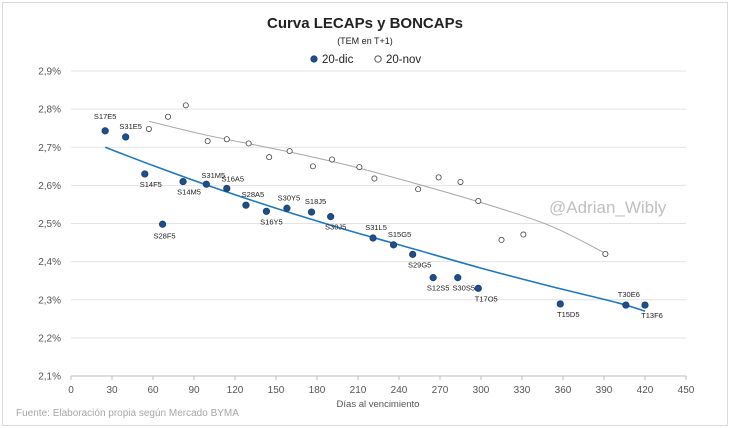 Image resolution: width=730 pixels, height=428 pixels. I want to click on x-tick-label: 90, so click(194, 390).